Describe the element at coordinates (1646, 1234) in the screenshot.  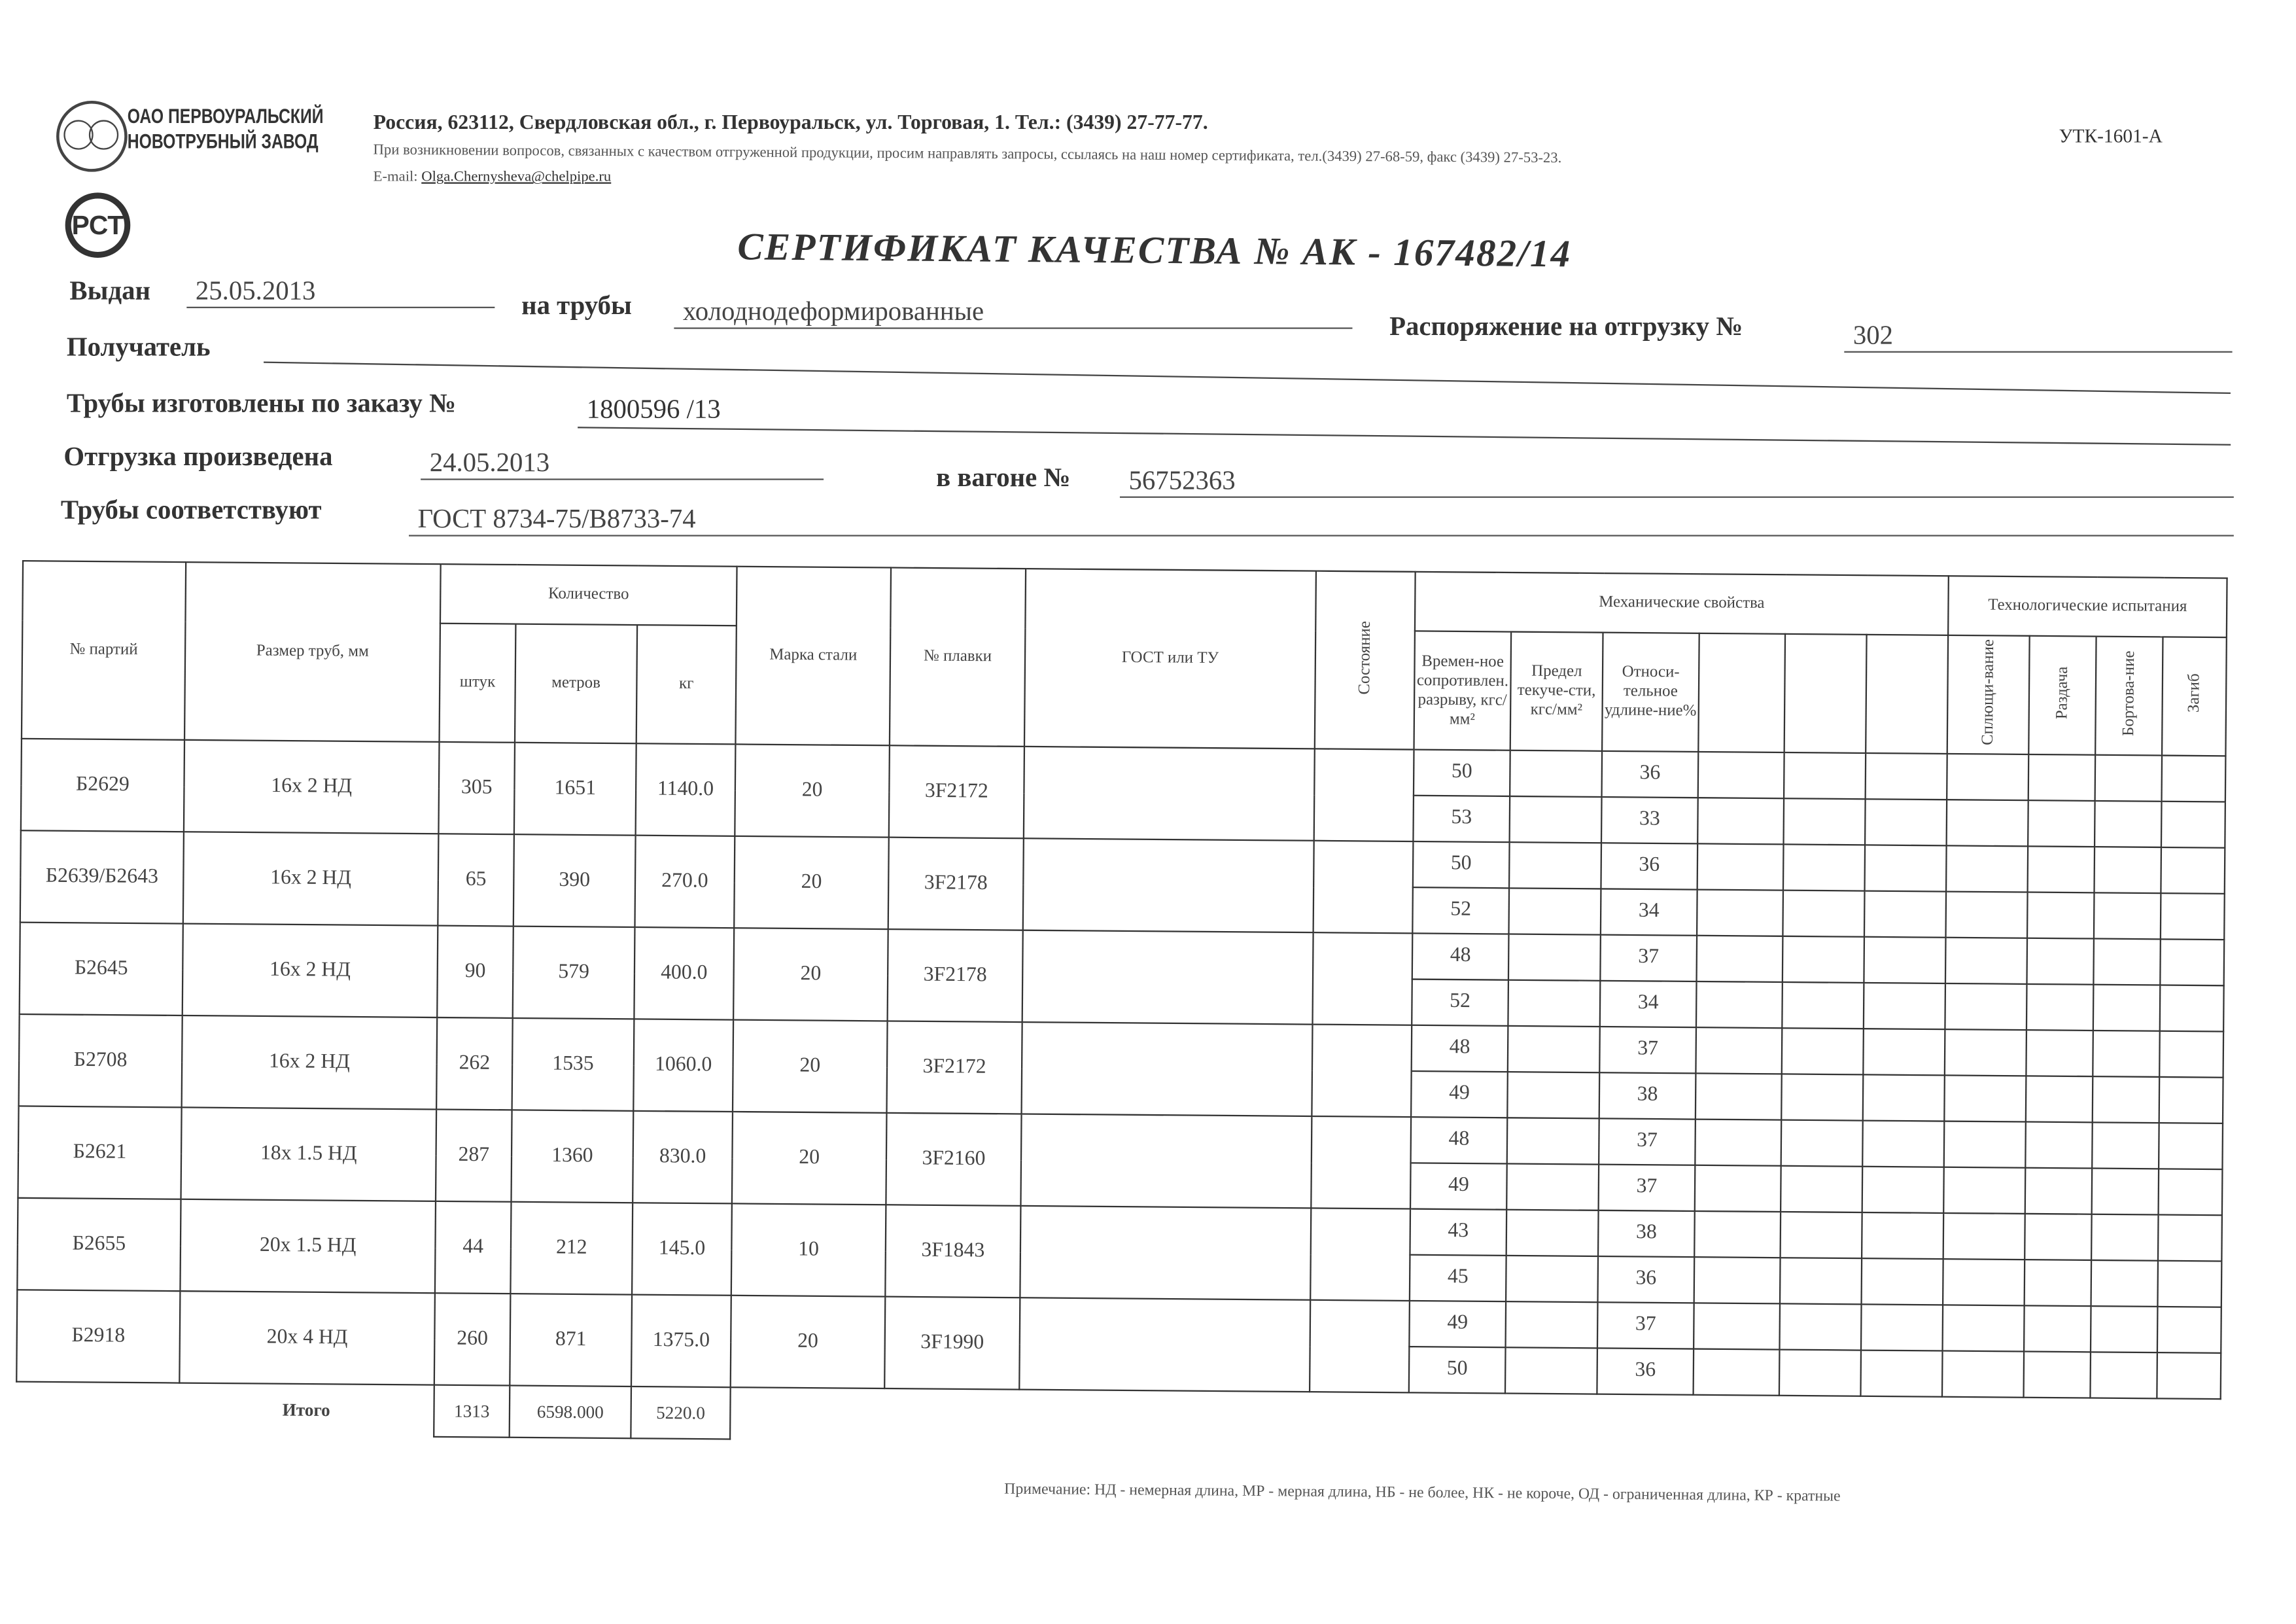
I see `elong-cell: 38` at that location.